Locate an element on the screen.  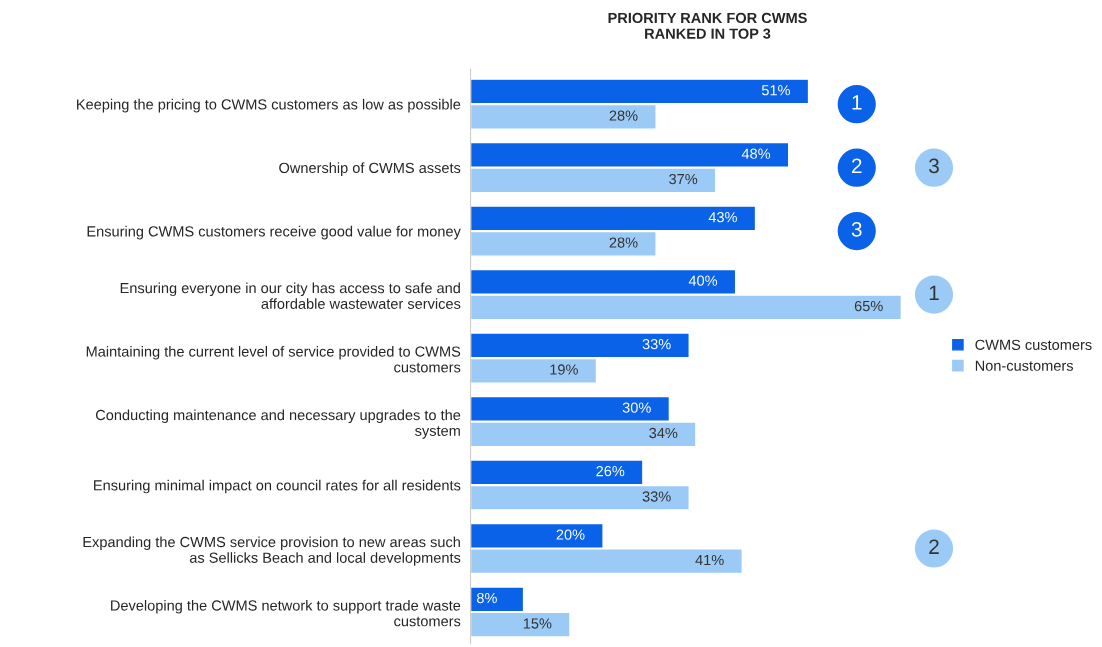
y-tick-label: Ensuring everyone in our city has access to safe and affordable wastewater services is located at coordinates (290, 295).